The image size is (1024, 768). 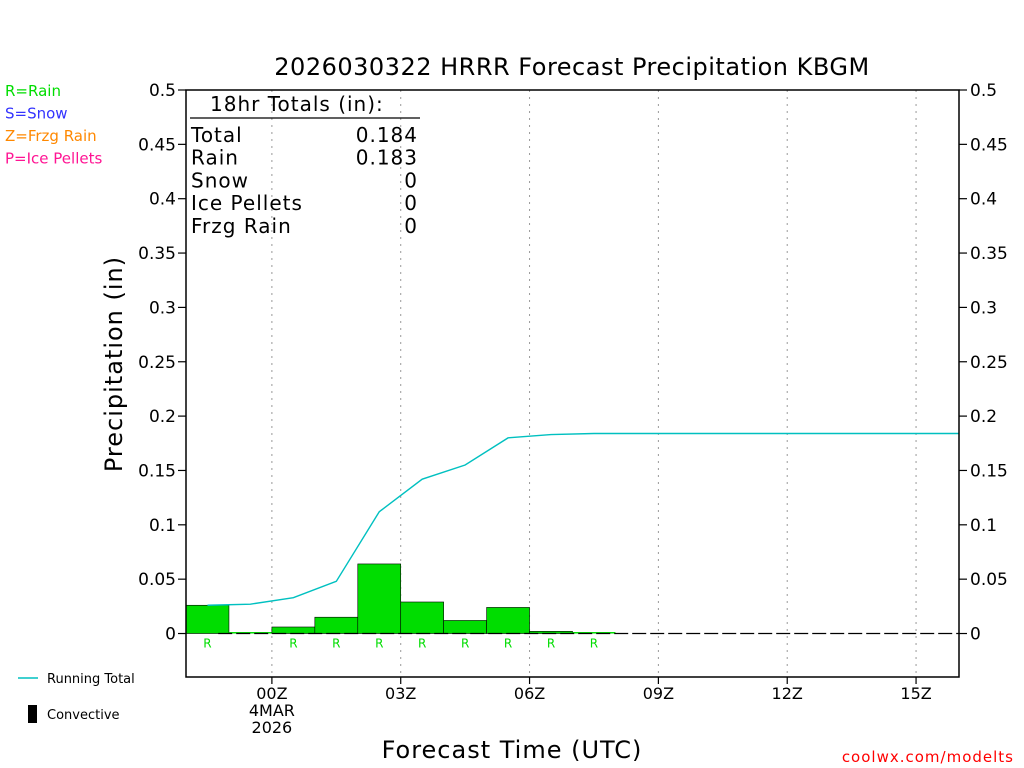 I want to click on y-tick-label-right: 0.1, so click(x=983, y=526).